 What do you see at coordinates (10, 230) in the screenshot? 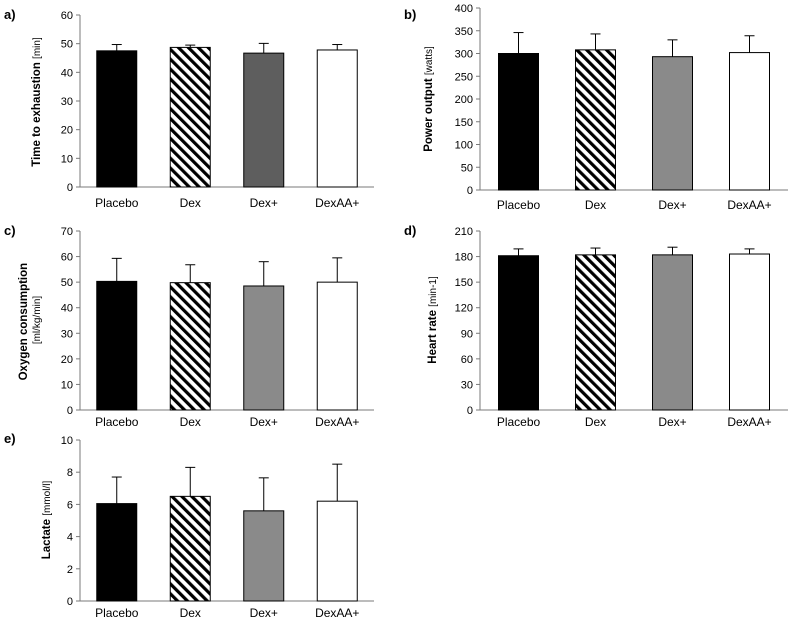
I see `panel-c-letter: c)` at bounding box center [10, 230].